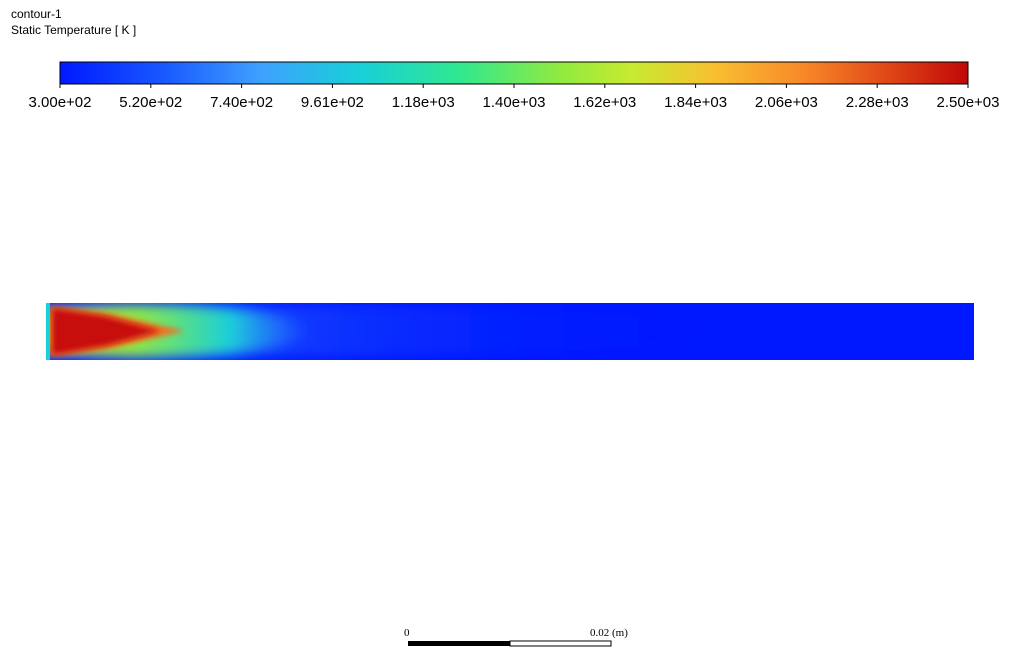 This screenshot has height=664, width=1020. Describe the element at coordinates (150, 102) in the screenshot. I see `tick-label: 5.20e+02` at that location.